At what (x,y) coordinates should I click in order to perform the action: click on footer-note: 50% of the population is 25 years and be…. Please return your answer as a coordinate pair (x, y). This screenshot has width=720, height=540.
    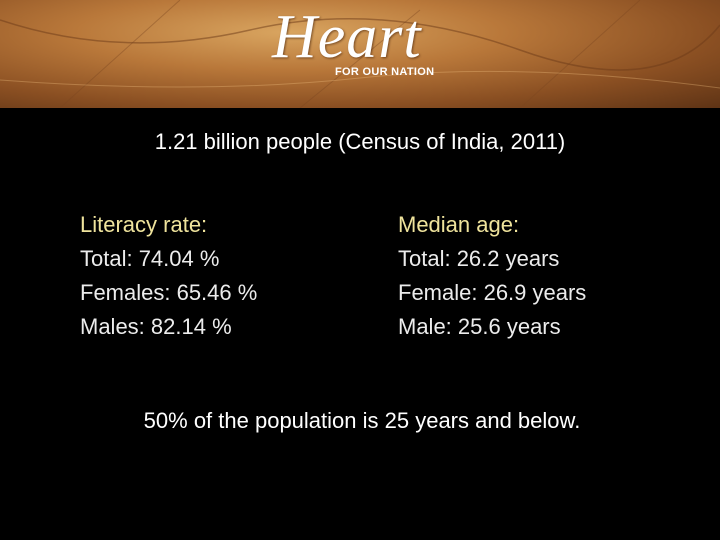
    Looking at the image, I should click on (362, 420).